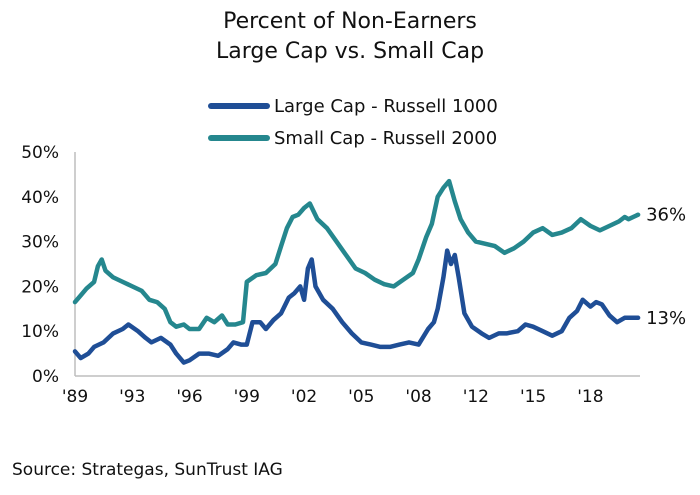 This screenshot has width=700, height=495. What do you see at coordinates (239, 106) in the screenshot?
I see `legend-swatch-large-cap` at bounding box center [239, 106].